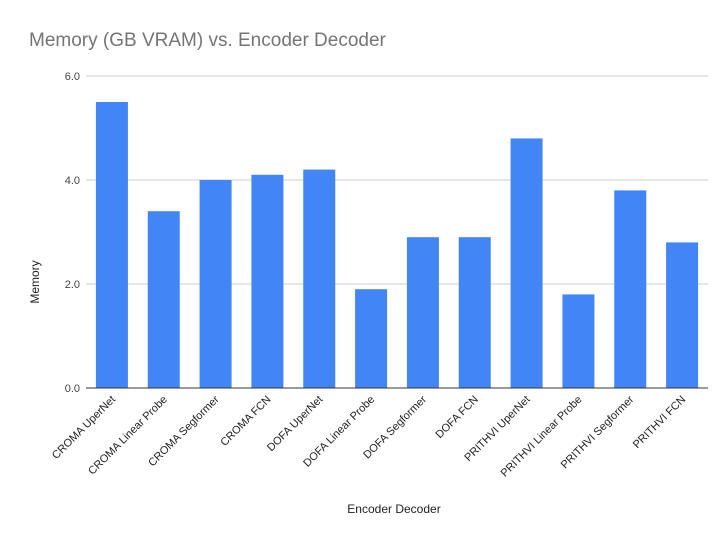 Image resolution: width=728 pixels, height=543 pixels. What do you see at coordinates (659, 422) in the screenshot?
I see `x-tick-label: PRITHVI FCN` at bounding box center [659, 422].